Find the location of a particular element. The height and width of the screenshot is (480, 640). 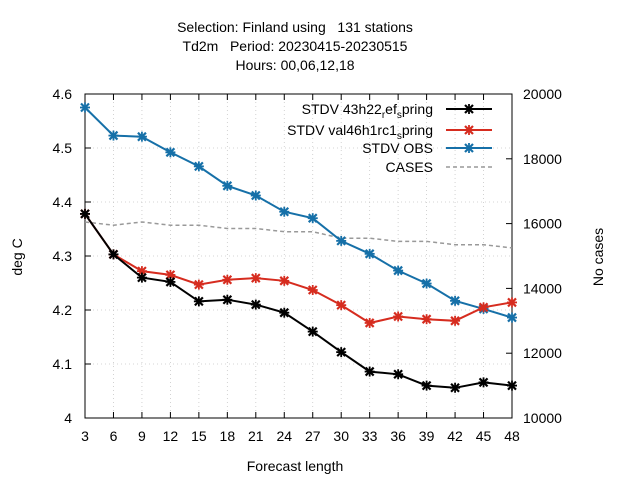

x-tick-label: 48 is located at coordinates (512, 436).